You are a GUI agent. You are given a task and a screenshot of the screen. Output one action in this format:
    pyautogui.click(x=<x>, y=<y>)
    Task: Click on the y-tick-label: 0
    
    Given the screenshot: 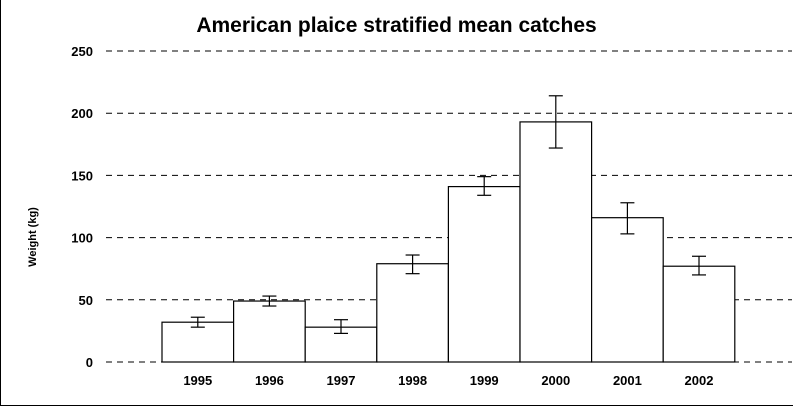 What is the action you would take?
    pyautogui.click(x=89, y=362)
    